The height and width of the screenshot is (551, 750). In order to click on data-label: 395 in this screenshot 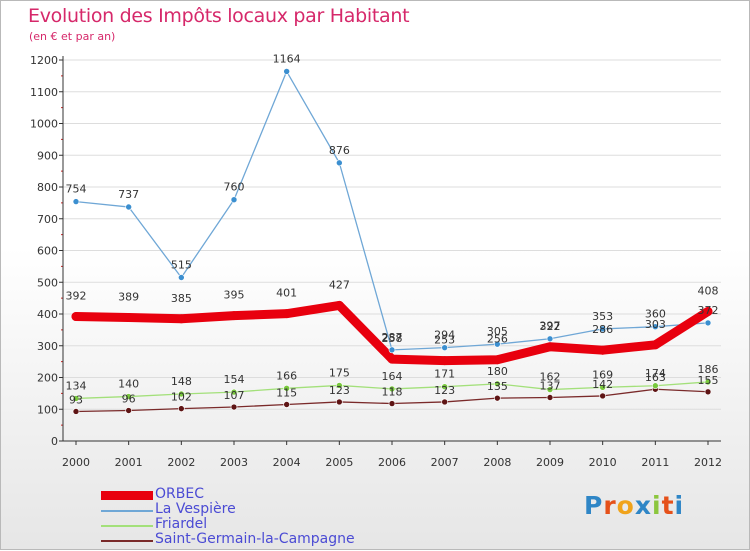, I will do `click(234, 295)`.